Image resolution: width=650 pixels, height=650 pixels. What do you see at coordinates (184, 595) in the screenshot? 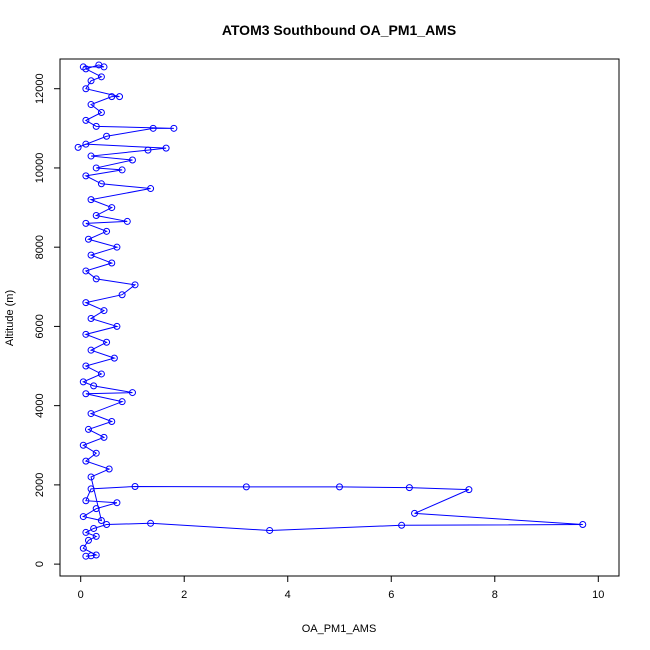
I see `x-tick-label: 2` at bounding box center [184, 595].